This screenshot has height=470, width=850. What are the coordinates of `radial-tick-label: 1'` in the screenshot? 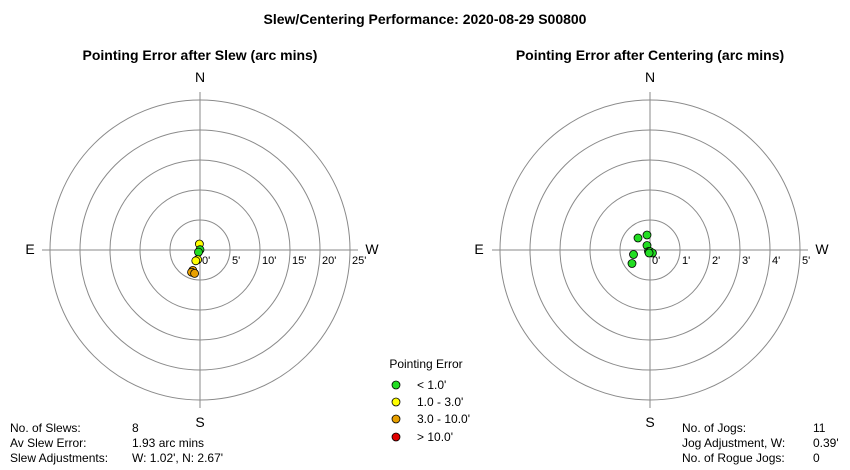 It's located at (686, 261).